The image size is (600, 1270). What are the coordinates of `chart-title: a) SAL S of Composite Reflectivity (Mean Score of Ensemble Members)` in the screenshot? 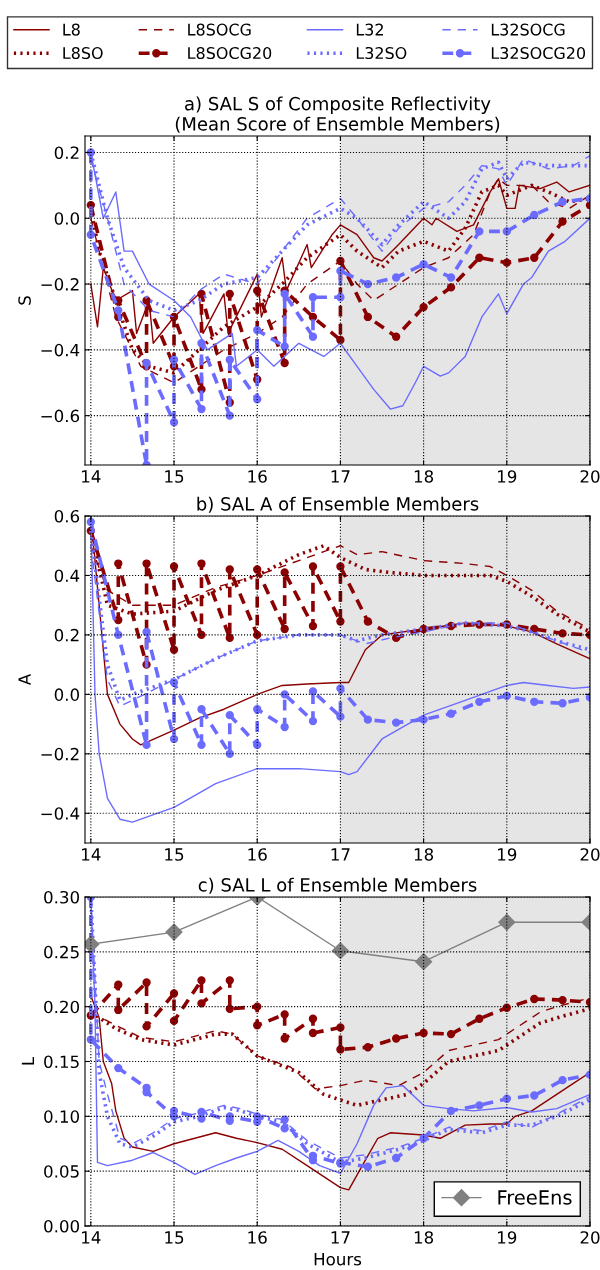 It's located at (337, 114).